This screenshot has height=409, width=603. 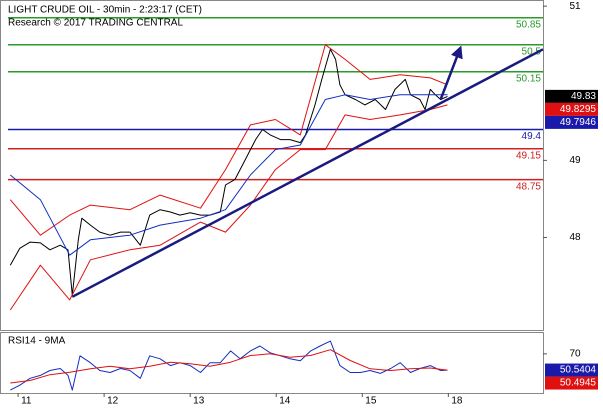 I want to click on price-box-label: 49.83, so click(x=583, y=96).